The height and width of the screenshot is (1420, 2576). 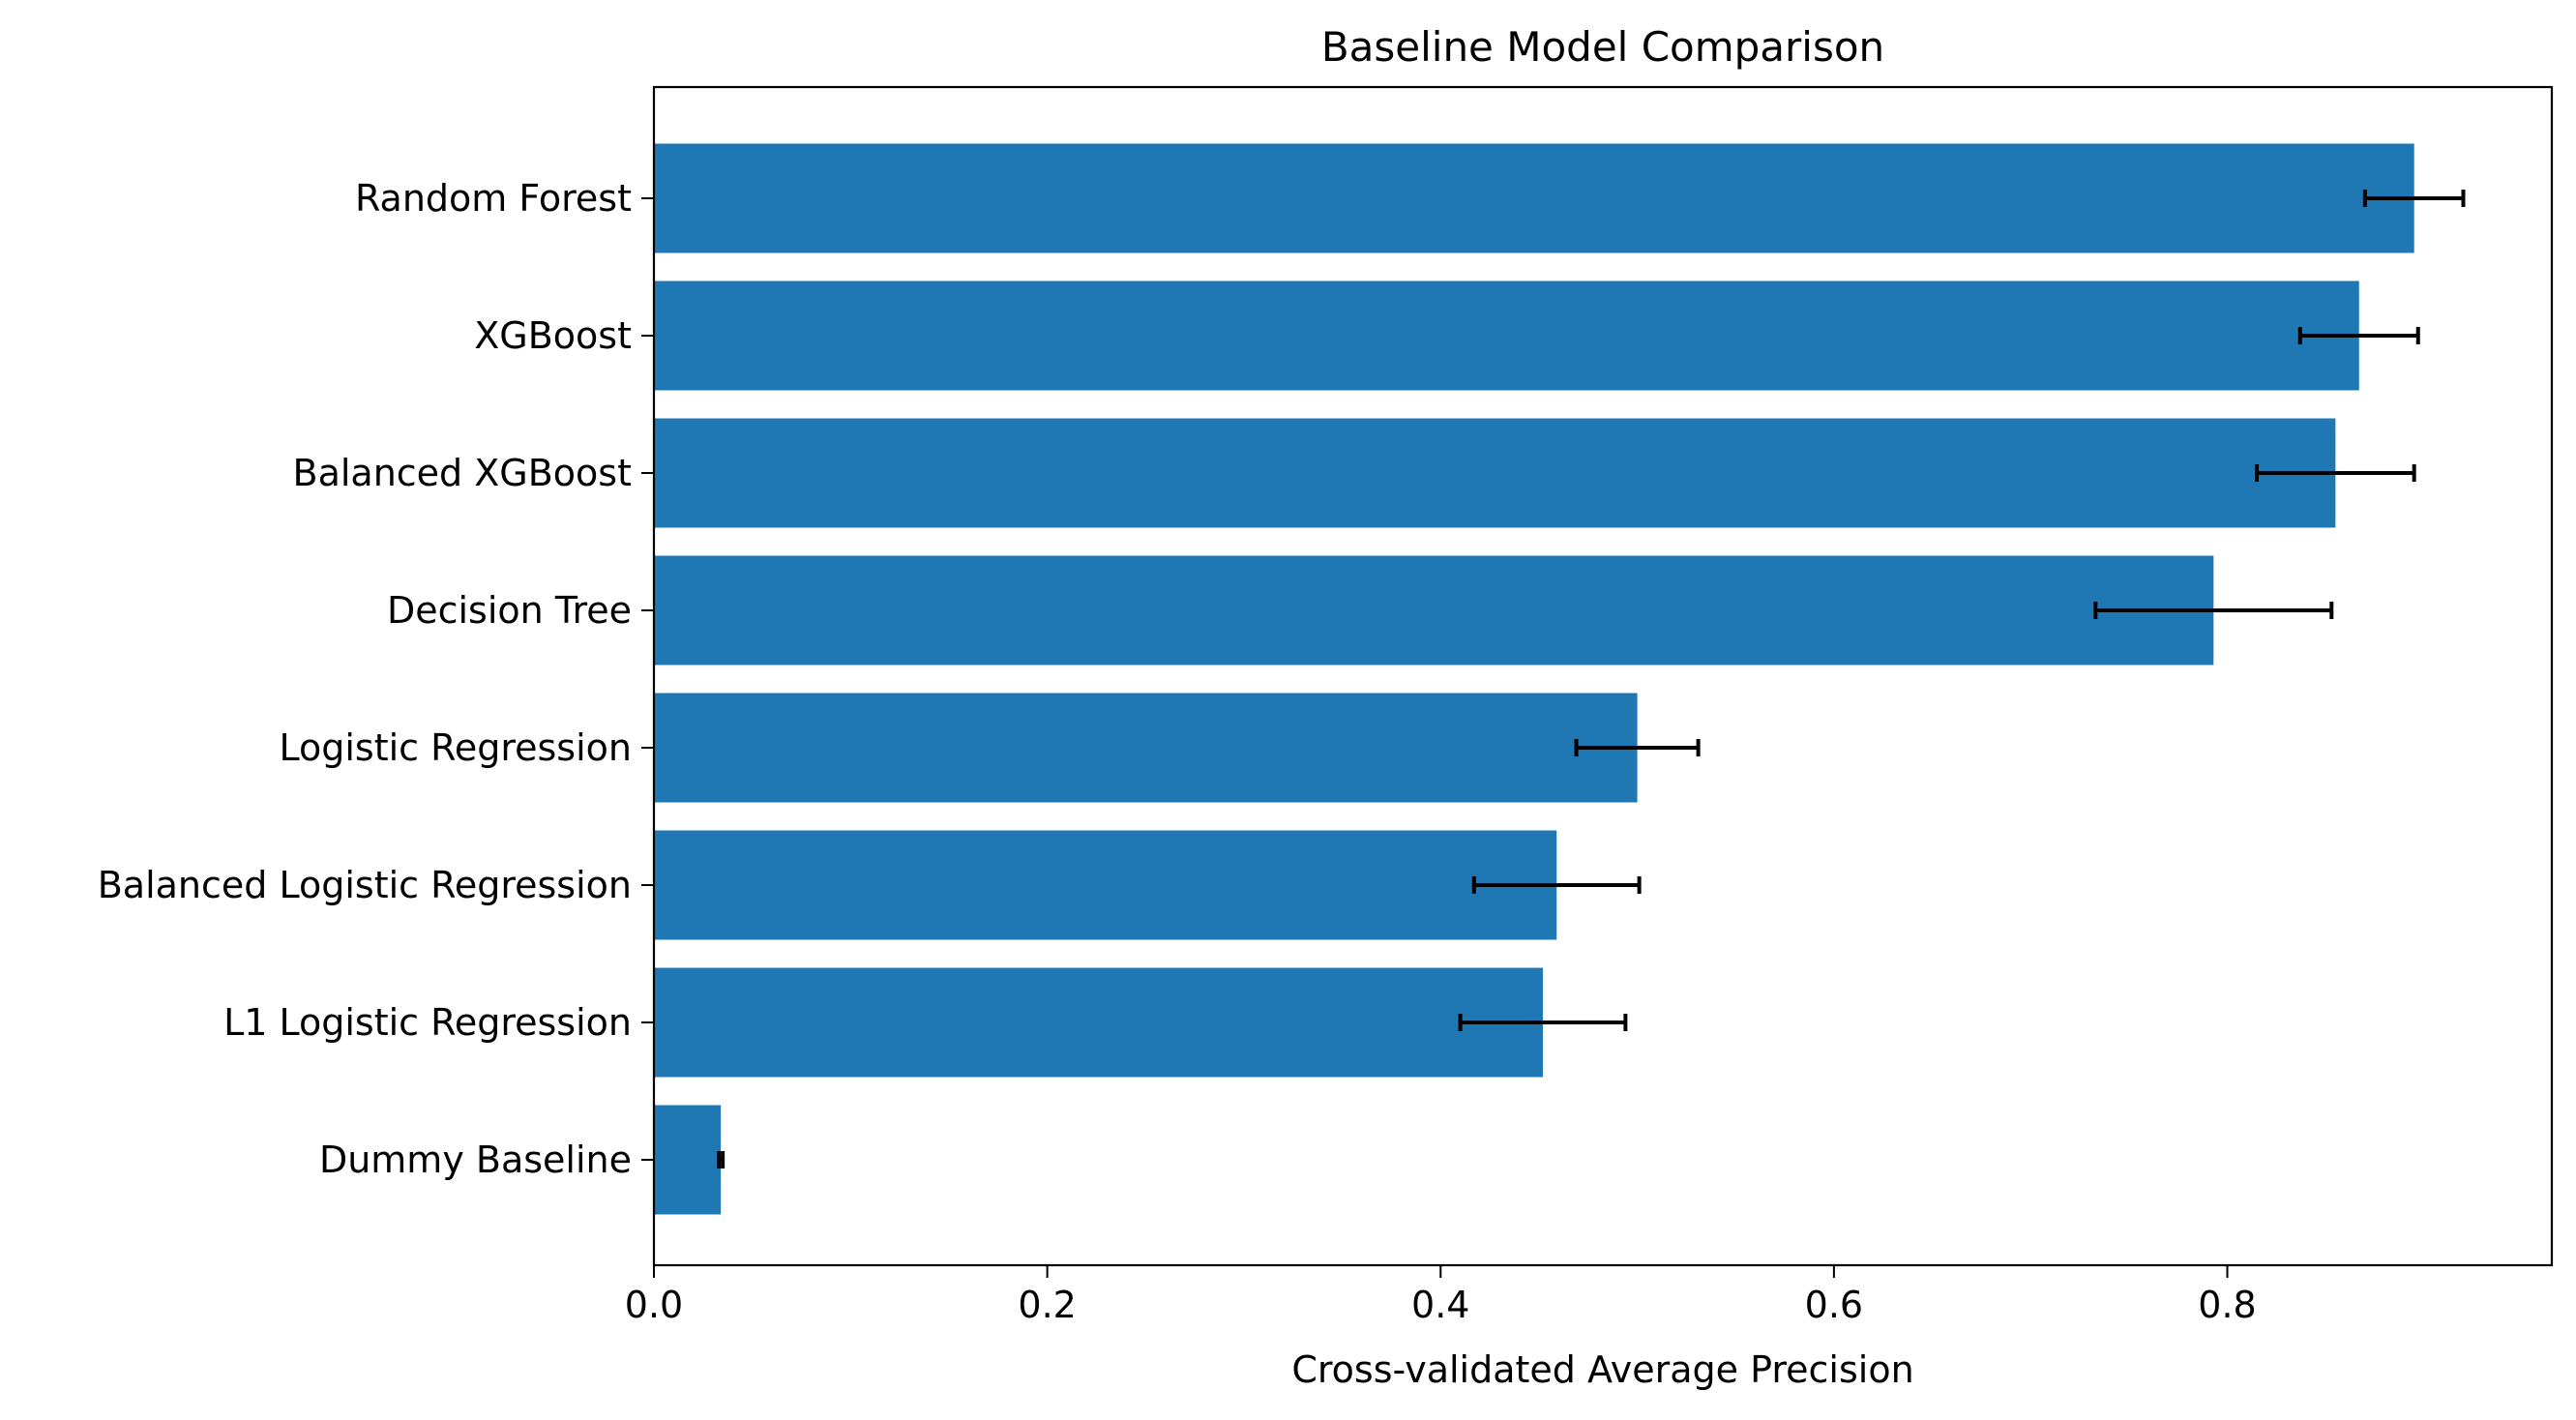 What do you see at coordinates (1440, 1305) in the screenshot?
I see `x-tick-label: 0.4` at bounding box center [1440, 1305].